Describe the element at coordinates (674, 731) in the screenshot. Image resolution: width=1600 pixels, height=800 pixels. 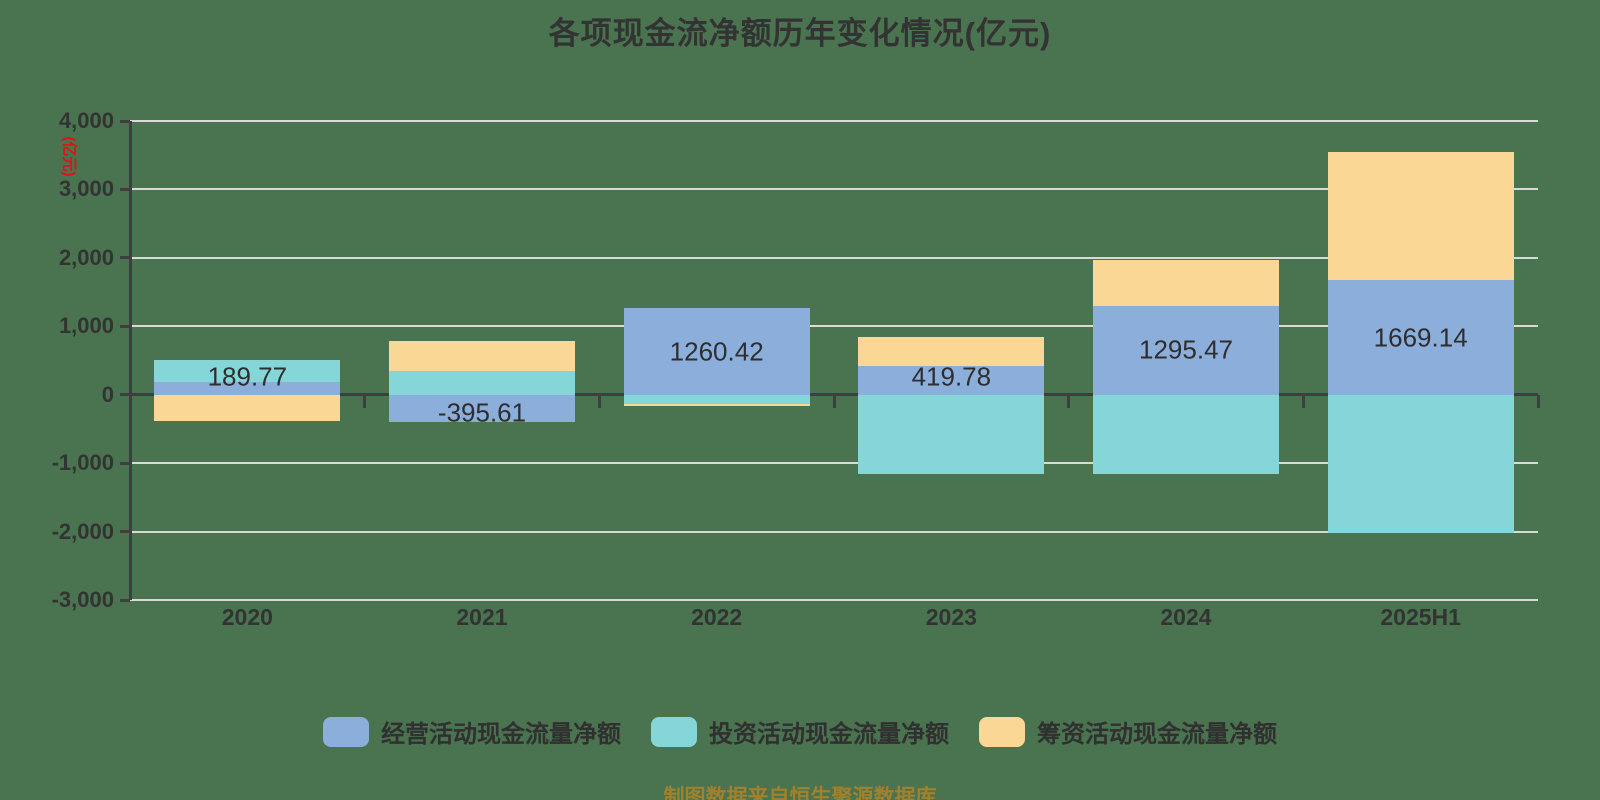
I see `legend-swatch-investing` at that location.